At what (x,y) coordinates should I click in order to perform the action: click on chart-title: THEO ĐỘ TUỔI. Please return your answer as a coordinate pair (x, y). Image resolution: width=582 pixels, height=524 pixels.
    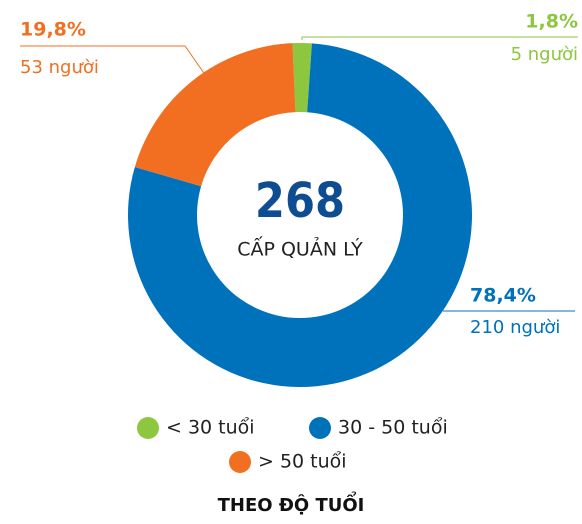
    Looking at the image, I should click on (291, 503).